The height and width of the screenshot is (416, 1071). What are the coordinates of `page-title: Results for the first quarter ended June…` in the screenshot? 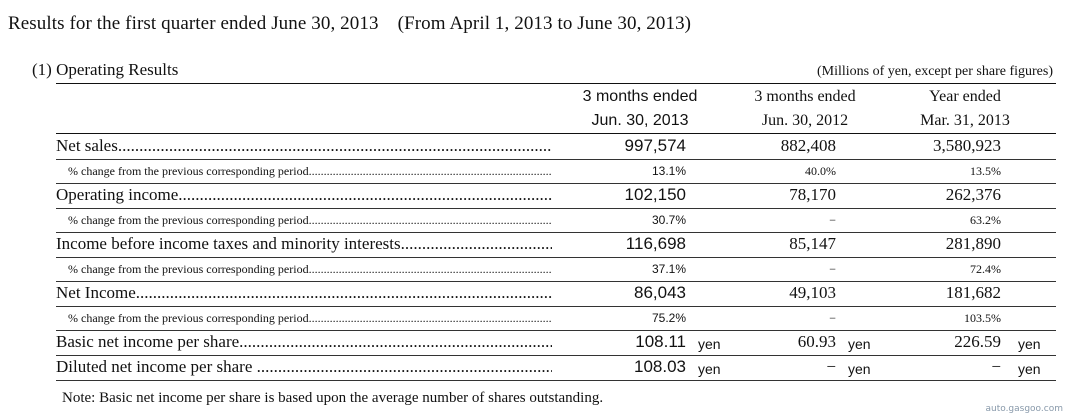 It's located at (350, 23).